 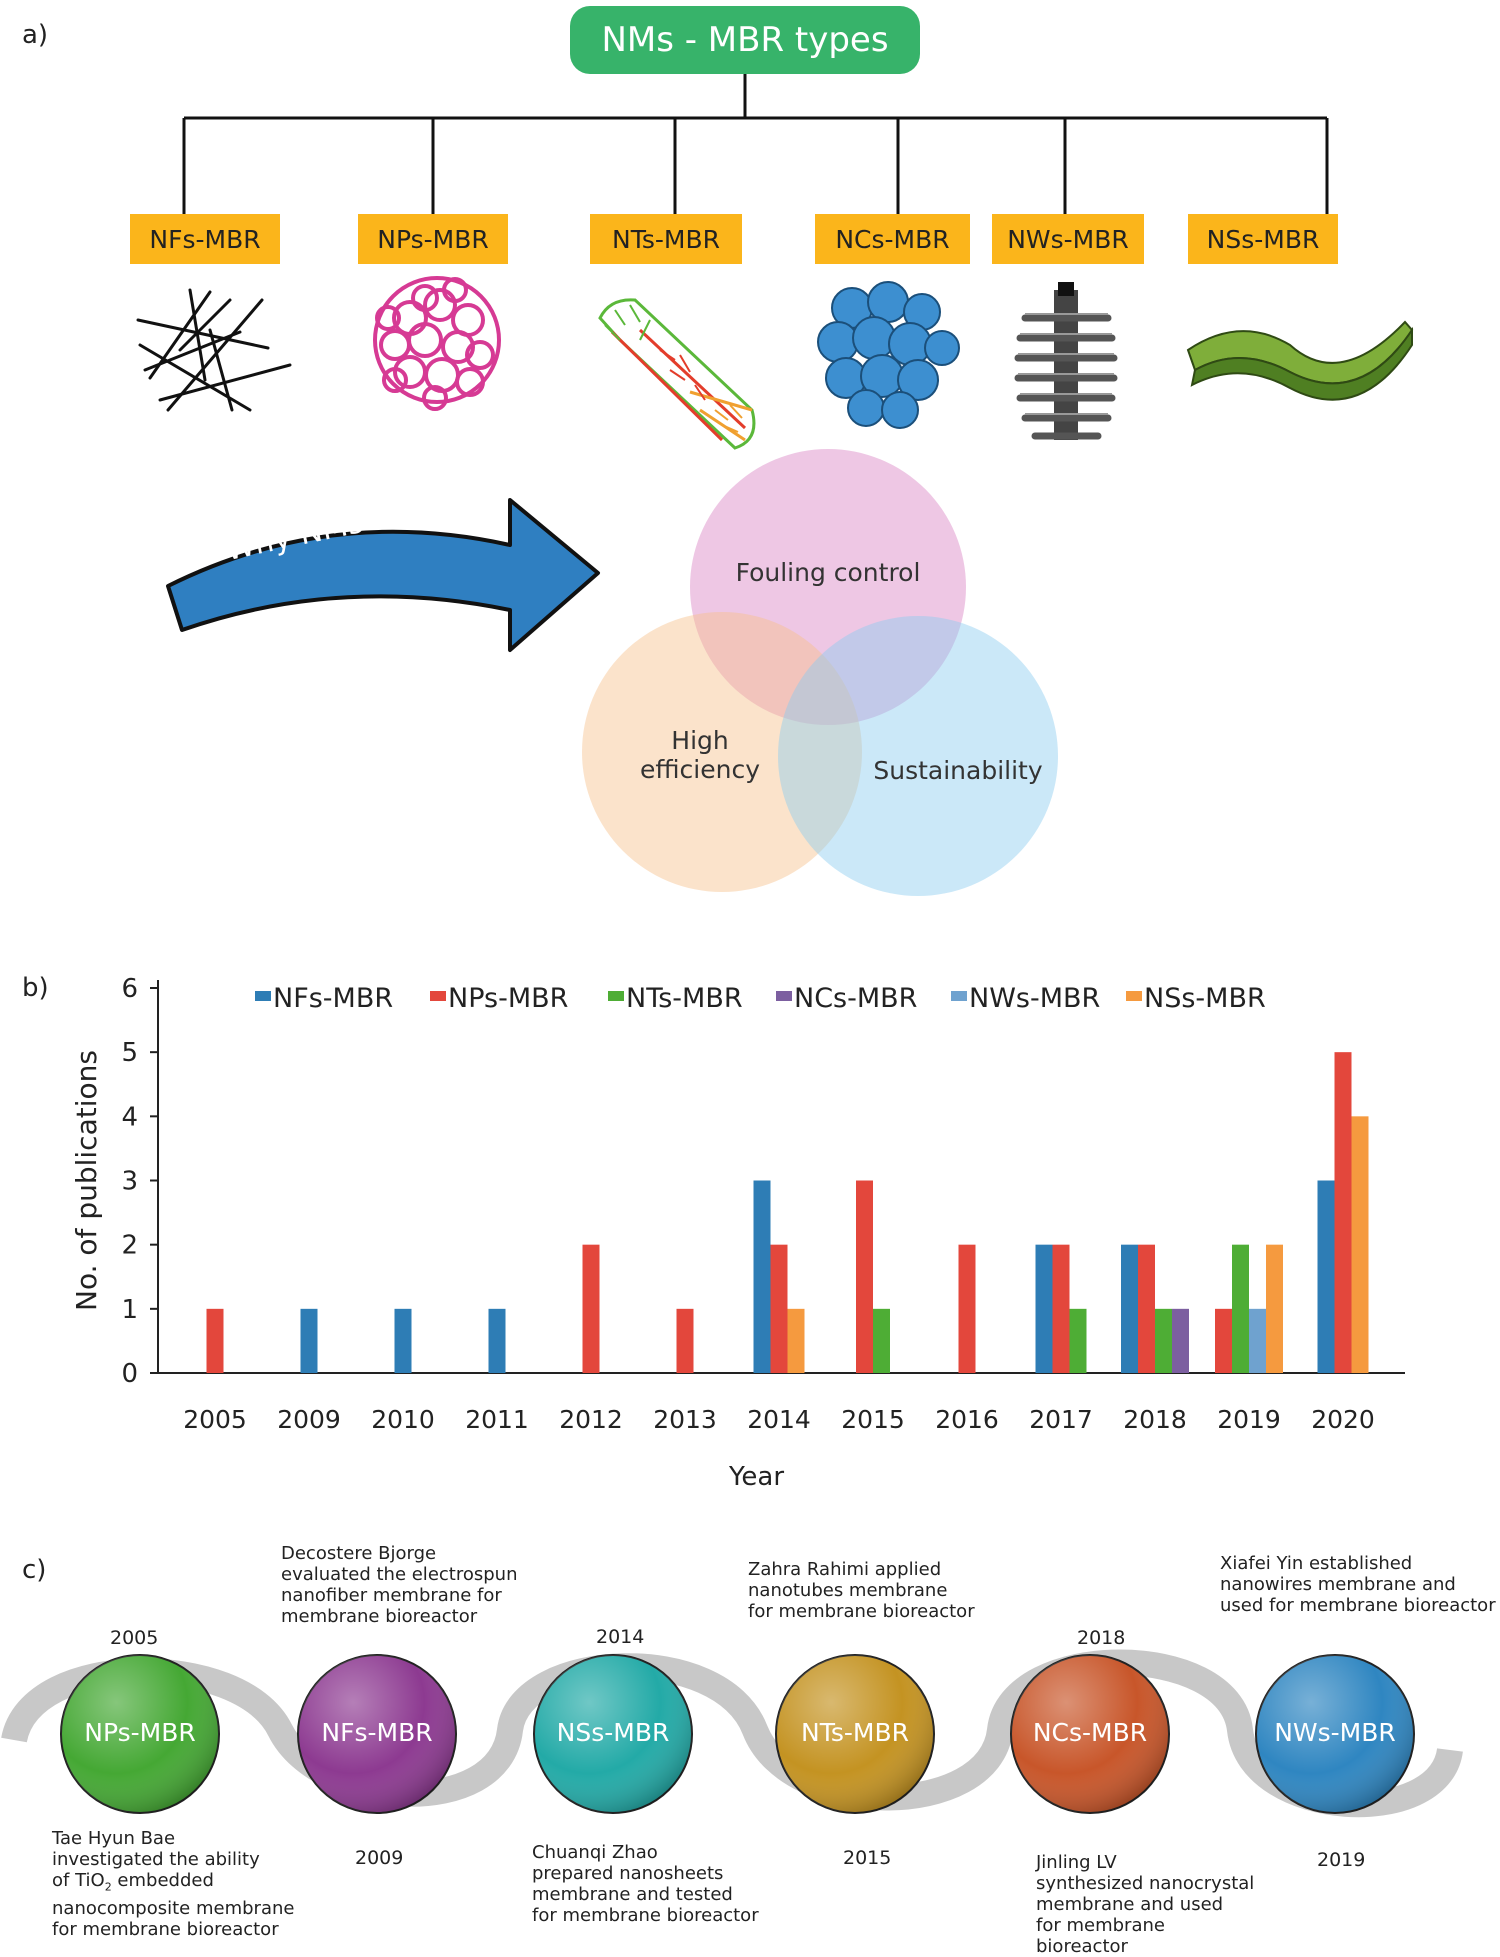 I want to click on bar-ntsmbr-2017, so click(x=1078, y=1340).